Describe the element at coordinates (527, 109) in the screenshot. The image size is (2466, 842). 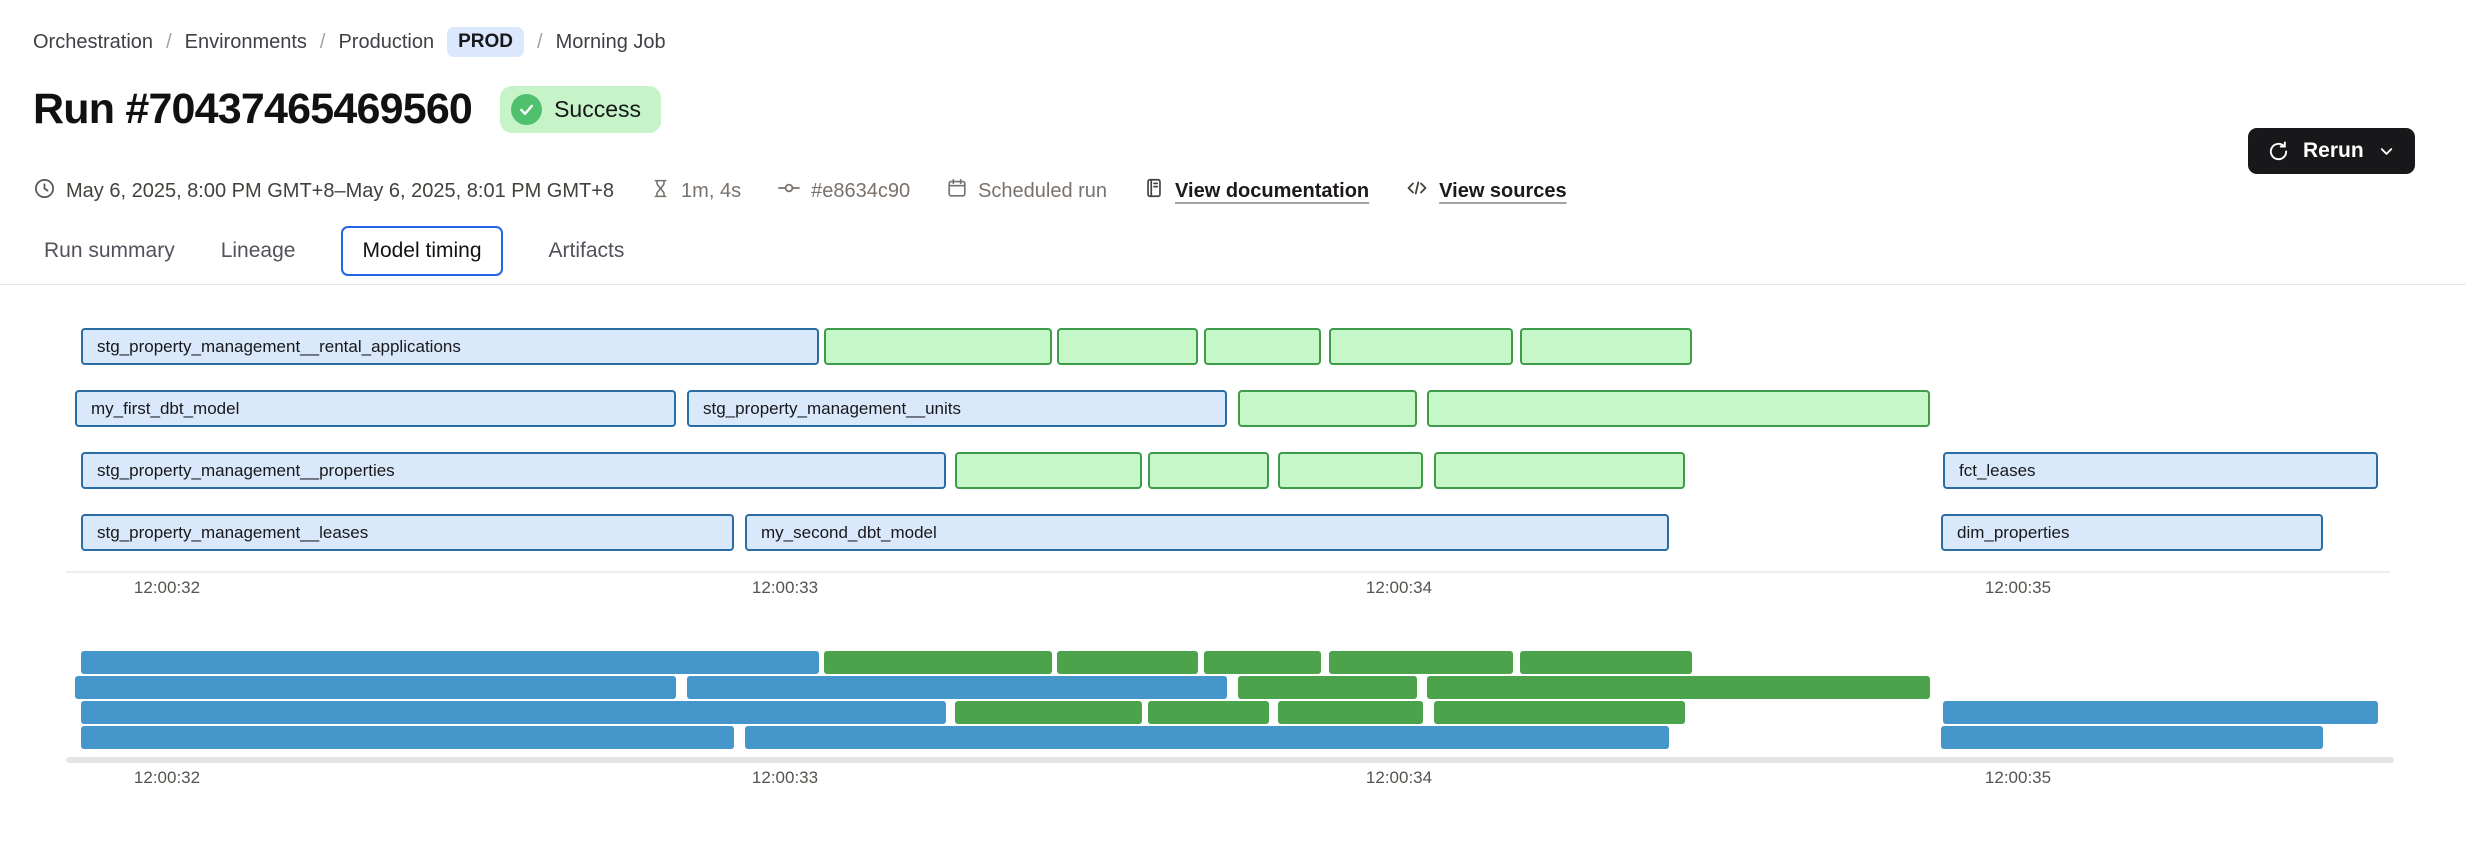
I see `check-icon` at that location.